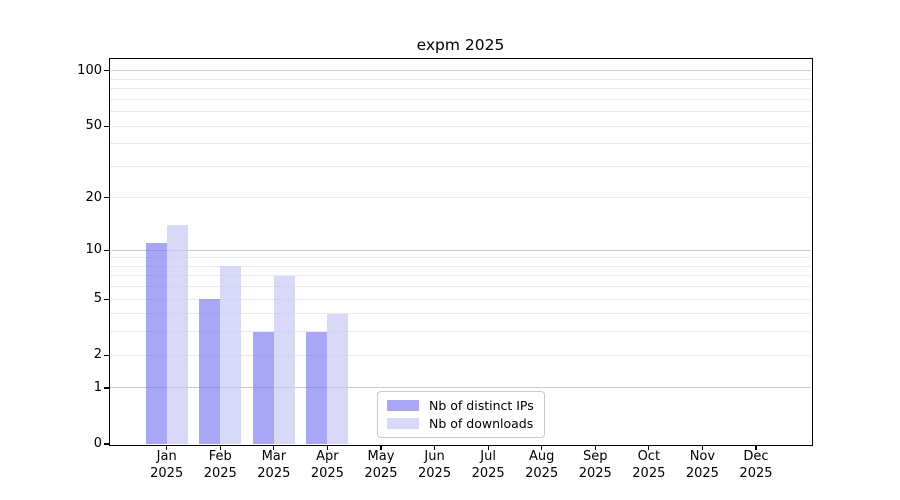 Image resolution: width=900 pixels, height=500 pixels. I want to click on legend-swatch-distinct-ips, so click(403, 405).